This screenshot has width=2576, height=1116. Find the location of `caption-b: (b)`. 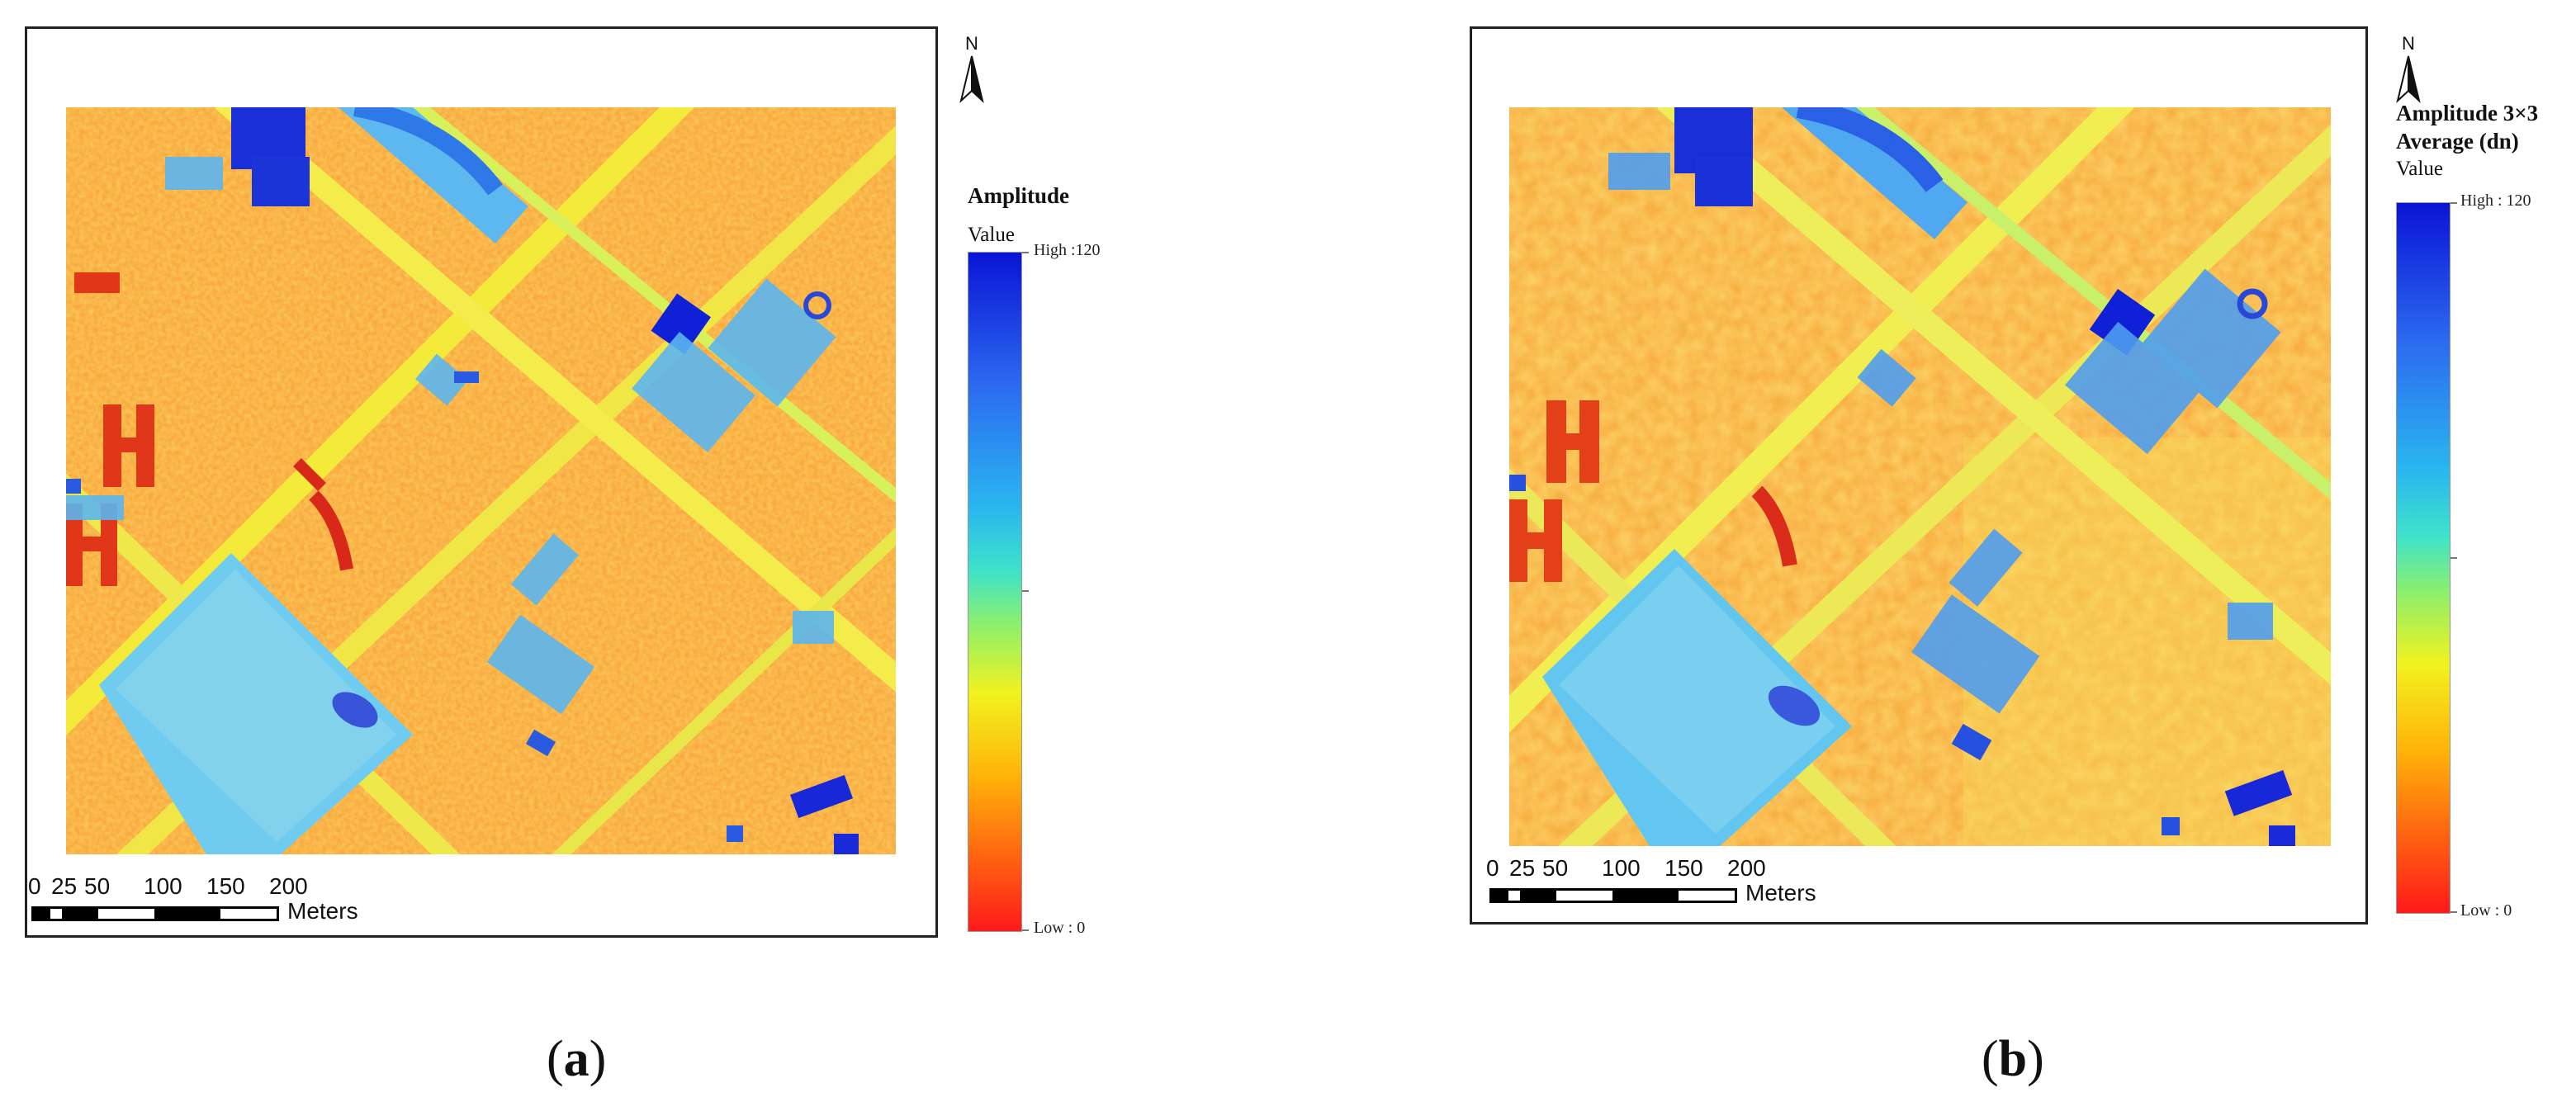

caption-b: (b) is located at coordinates (2013, 1059).